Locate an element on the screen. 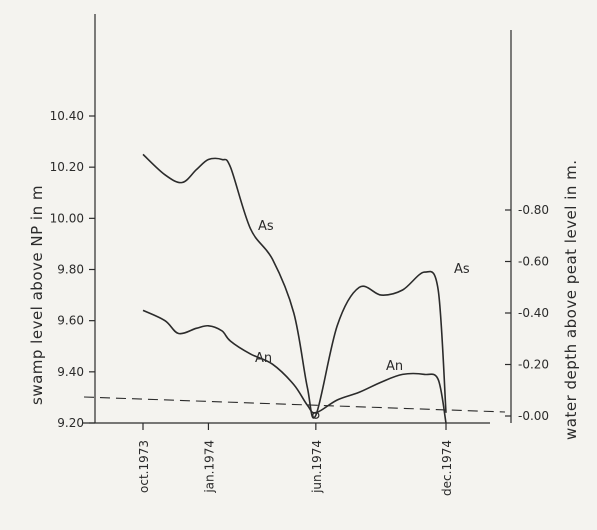  x-axis-ticks: oct.1973 jan.1974 jun.1974 dec.1974 is located at coordinates (295, 459).